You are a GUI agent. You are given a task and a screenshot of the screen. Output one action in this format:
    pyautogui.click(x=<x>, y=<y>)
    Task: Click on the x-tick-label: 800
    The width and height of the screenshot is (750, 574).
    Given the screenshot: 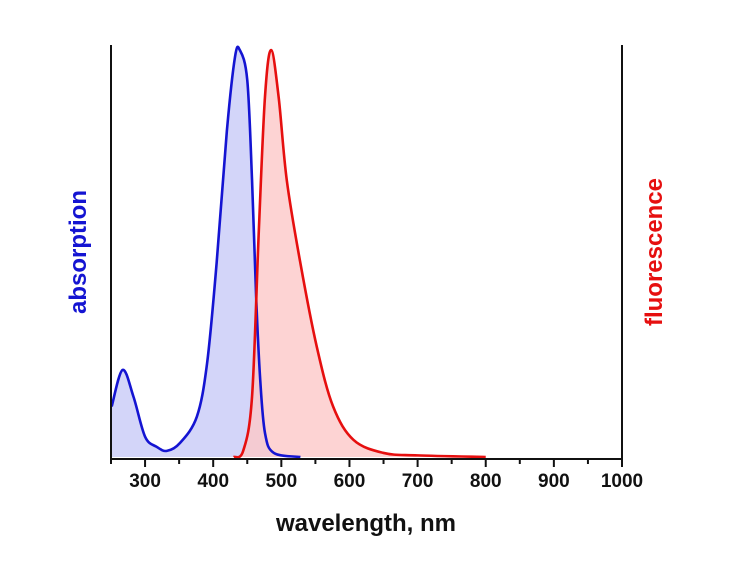 What is the action you would take?
    pyautogui.click(x=486, y=481)
    